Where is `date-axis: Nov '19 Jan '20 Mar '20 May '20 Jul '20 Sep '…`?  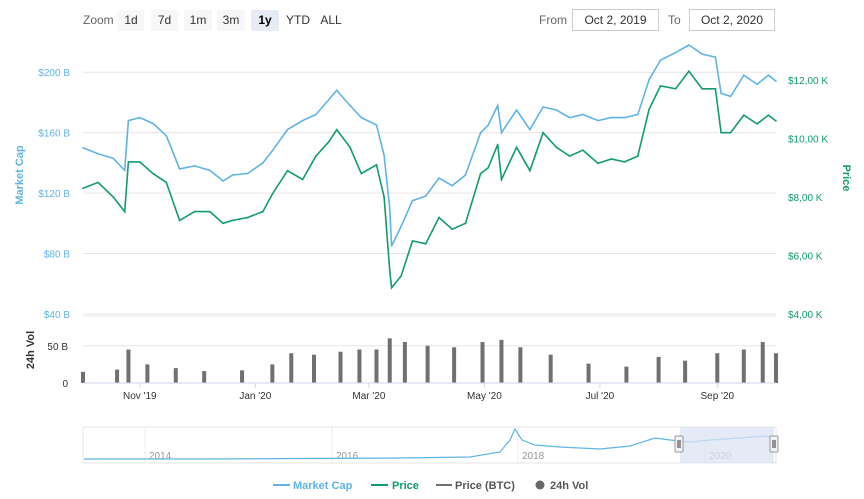
date-axis: Nov '19 Jan '20 Mar '20 May '20 Jul '20 Sep '… is located at coordinates (429, 392).